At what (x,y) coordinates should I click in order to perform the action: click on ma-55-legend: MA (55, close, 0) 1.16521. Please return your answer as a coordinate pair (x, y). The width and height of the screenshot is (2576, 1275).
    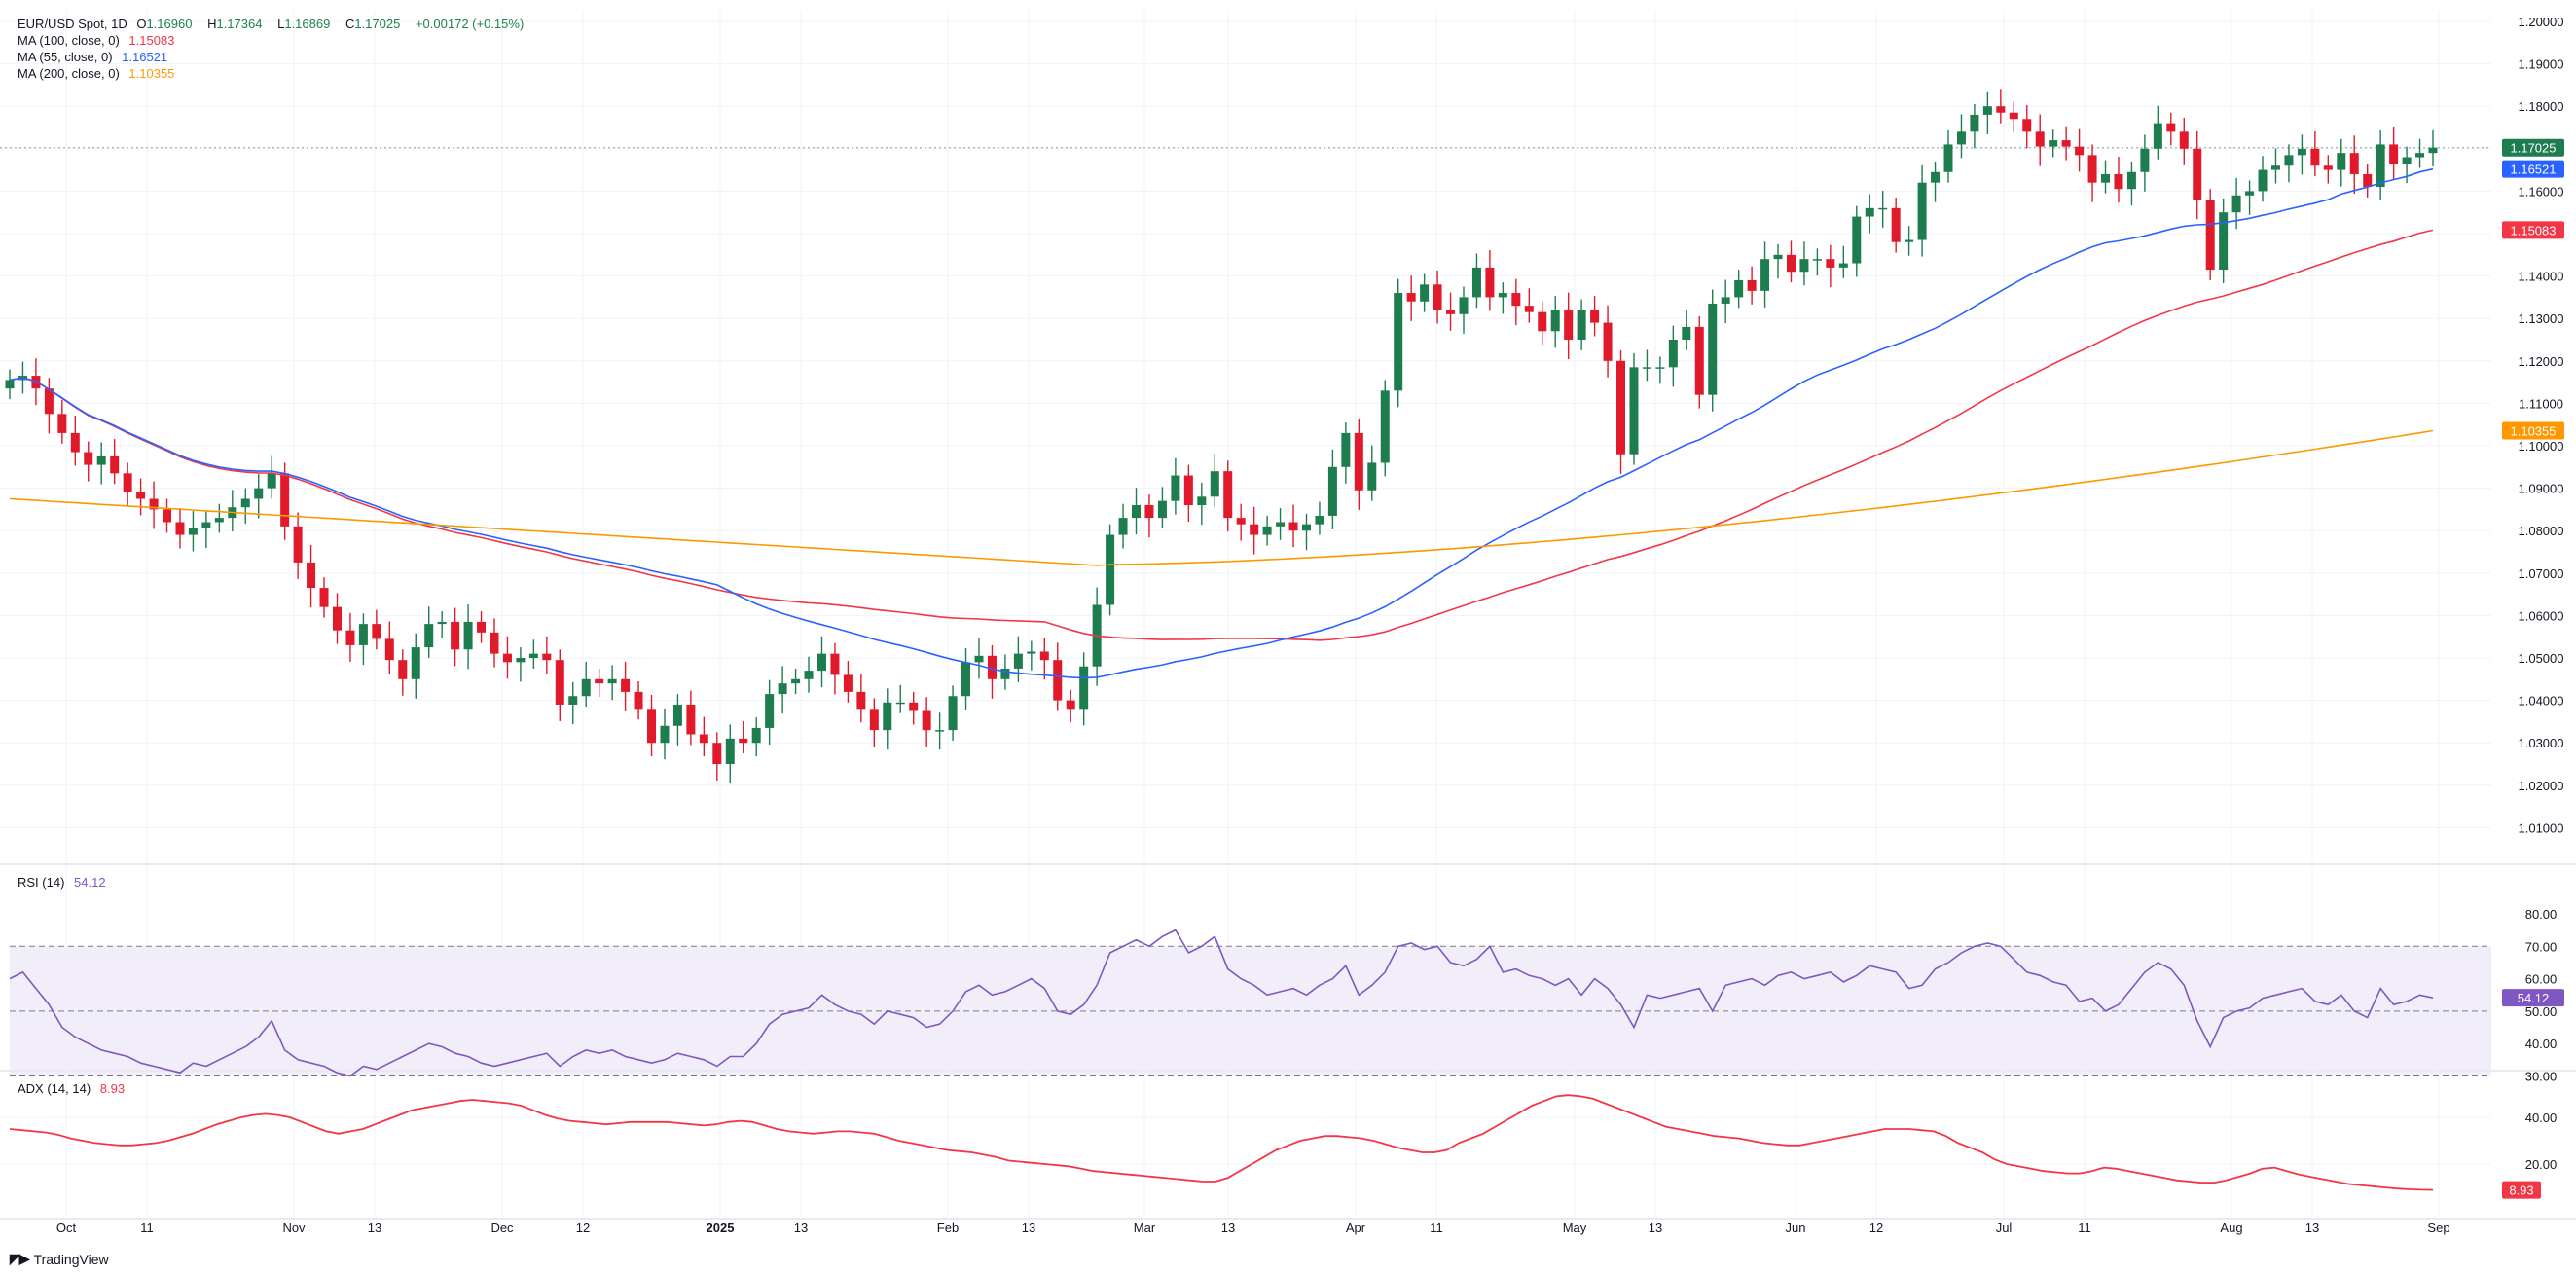
    Looking at the image, I should click on (95, 57).